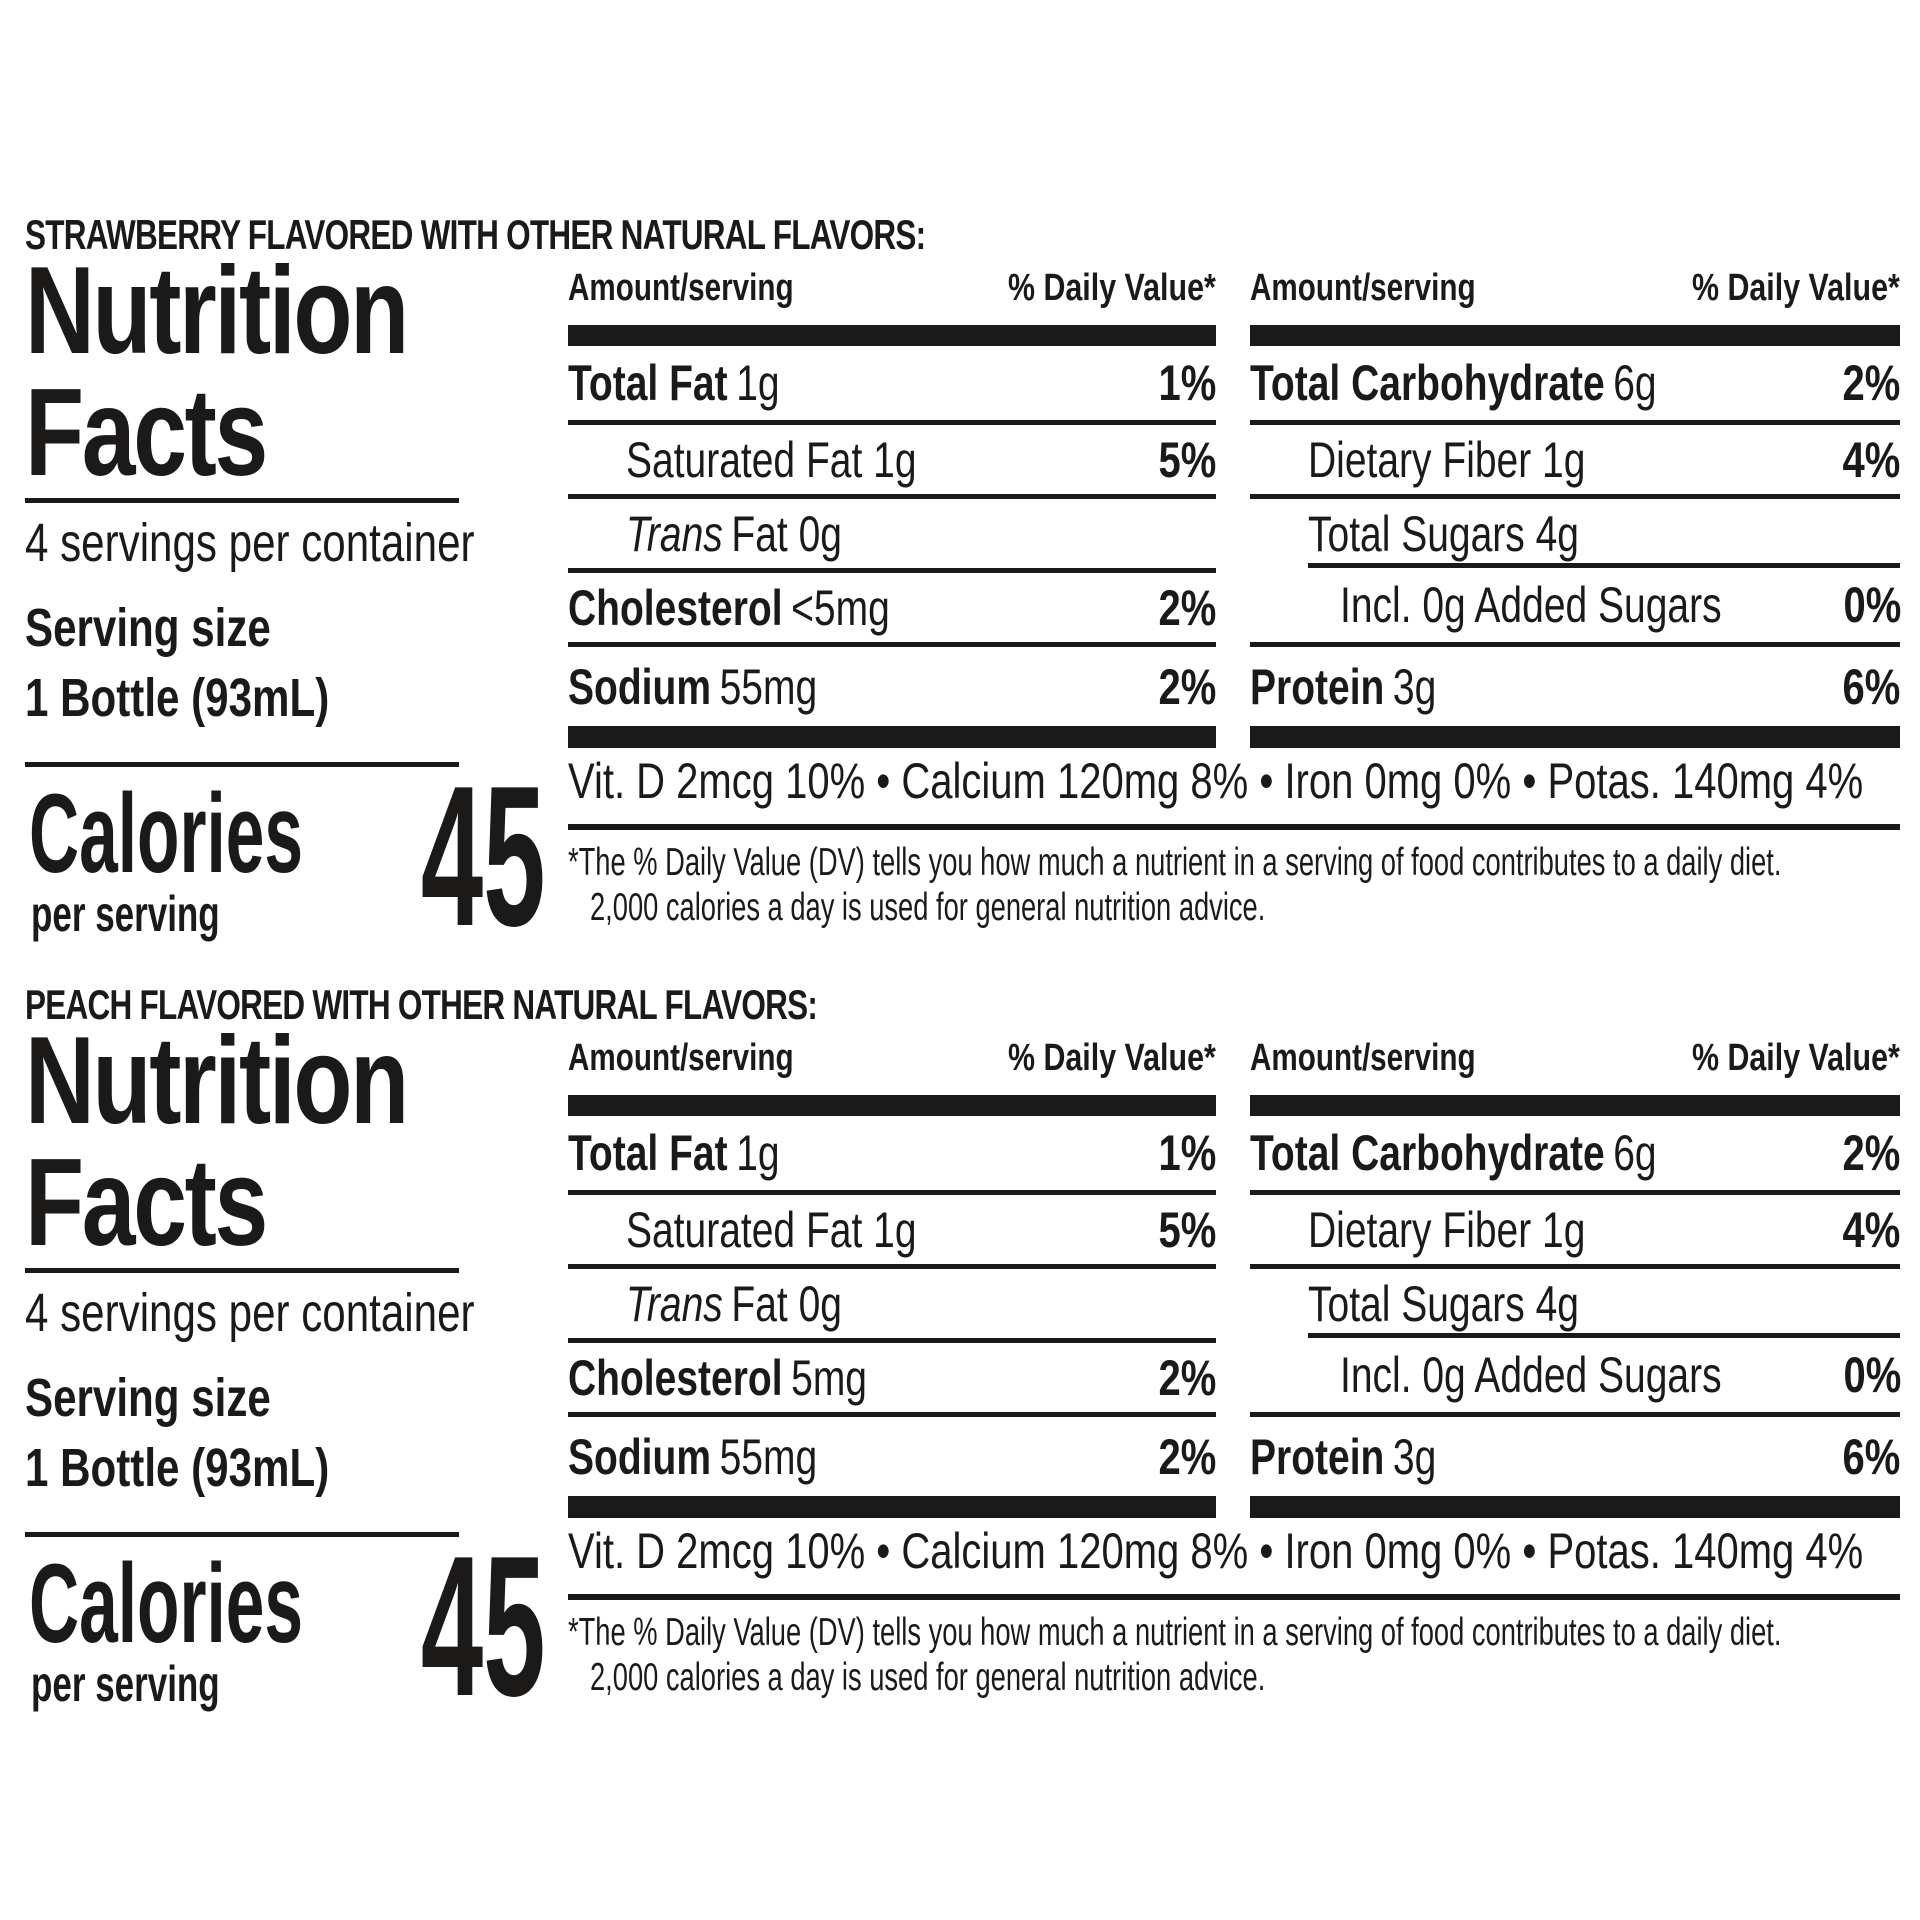  What do you see at coordinates (892, 1375) in the screenshot?
I see `row-cholesterol: Cholesterol 5mg 2%` at bounding box center [892, 1375].